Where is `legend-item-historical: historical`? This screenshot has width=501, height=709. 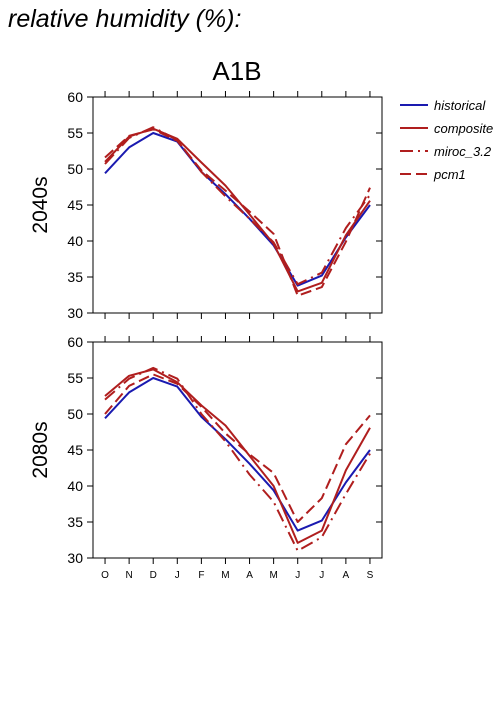
legend-item-historical: historical is located at coordinates (443, 105).